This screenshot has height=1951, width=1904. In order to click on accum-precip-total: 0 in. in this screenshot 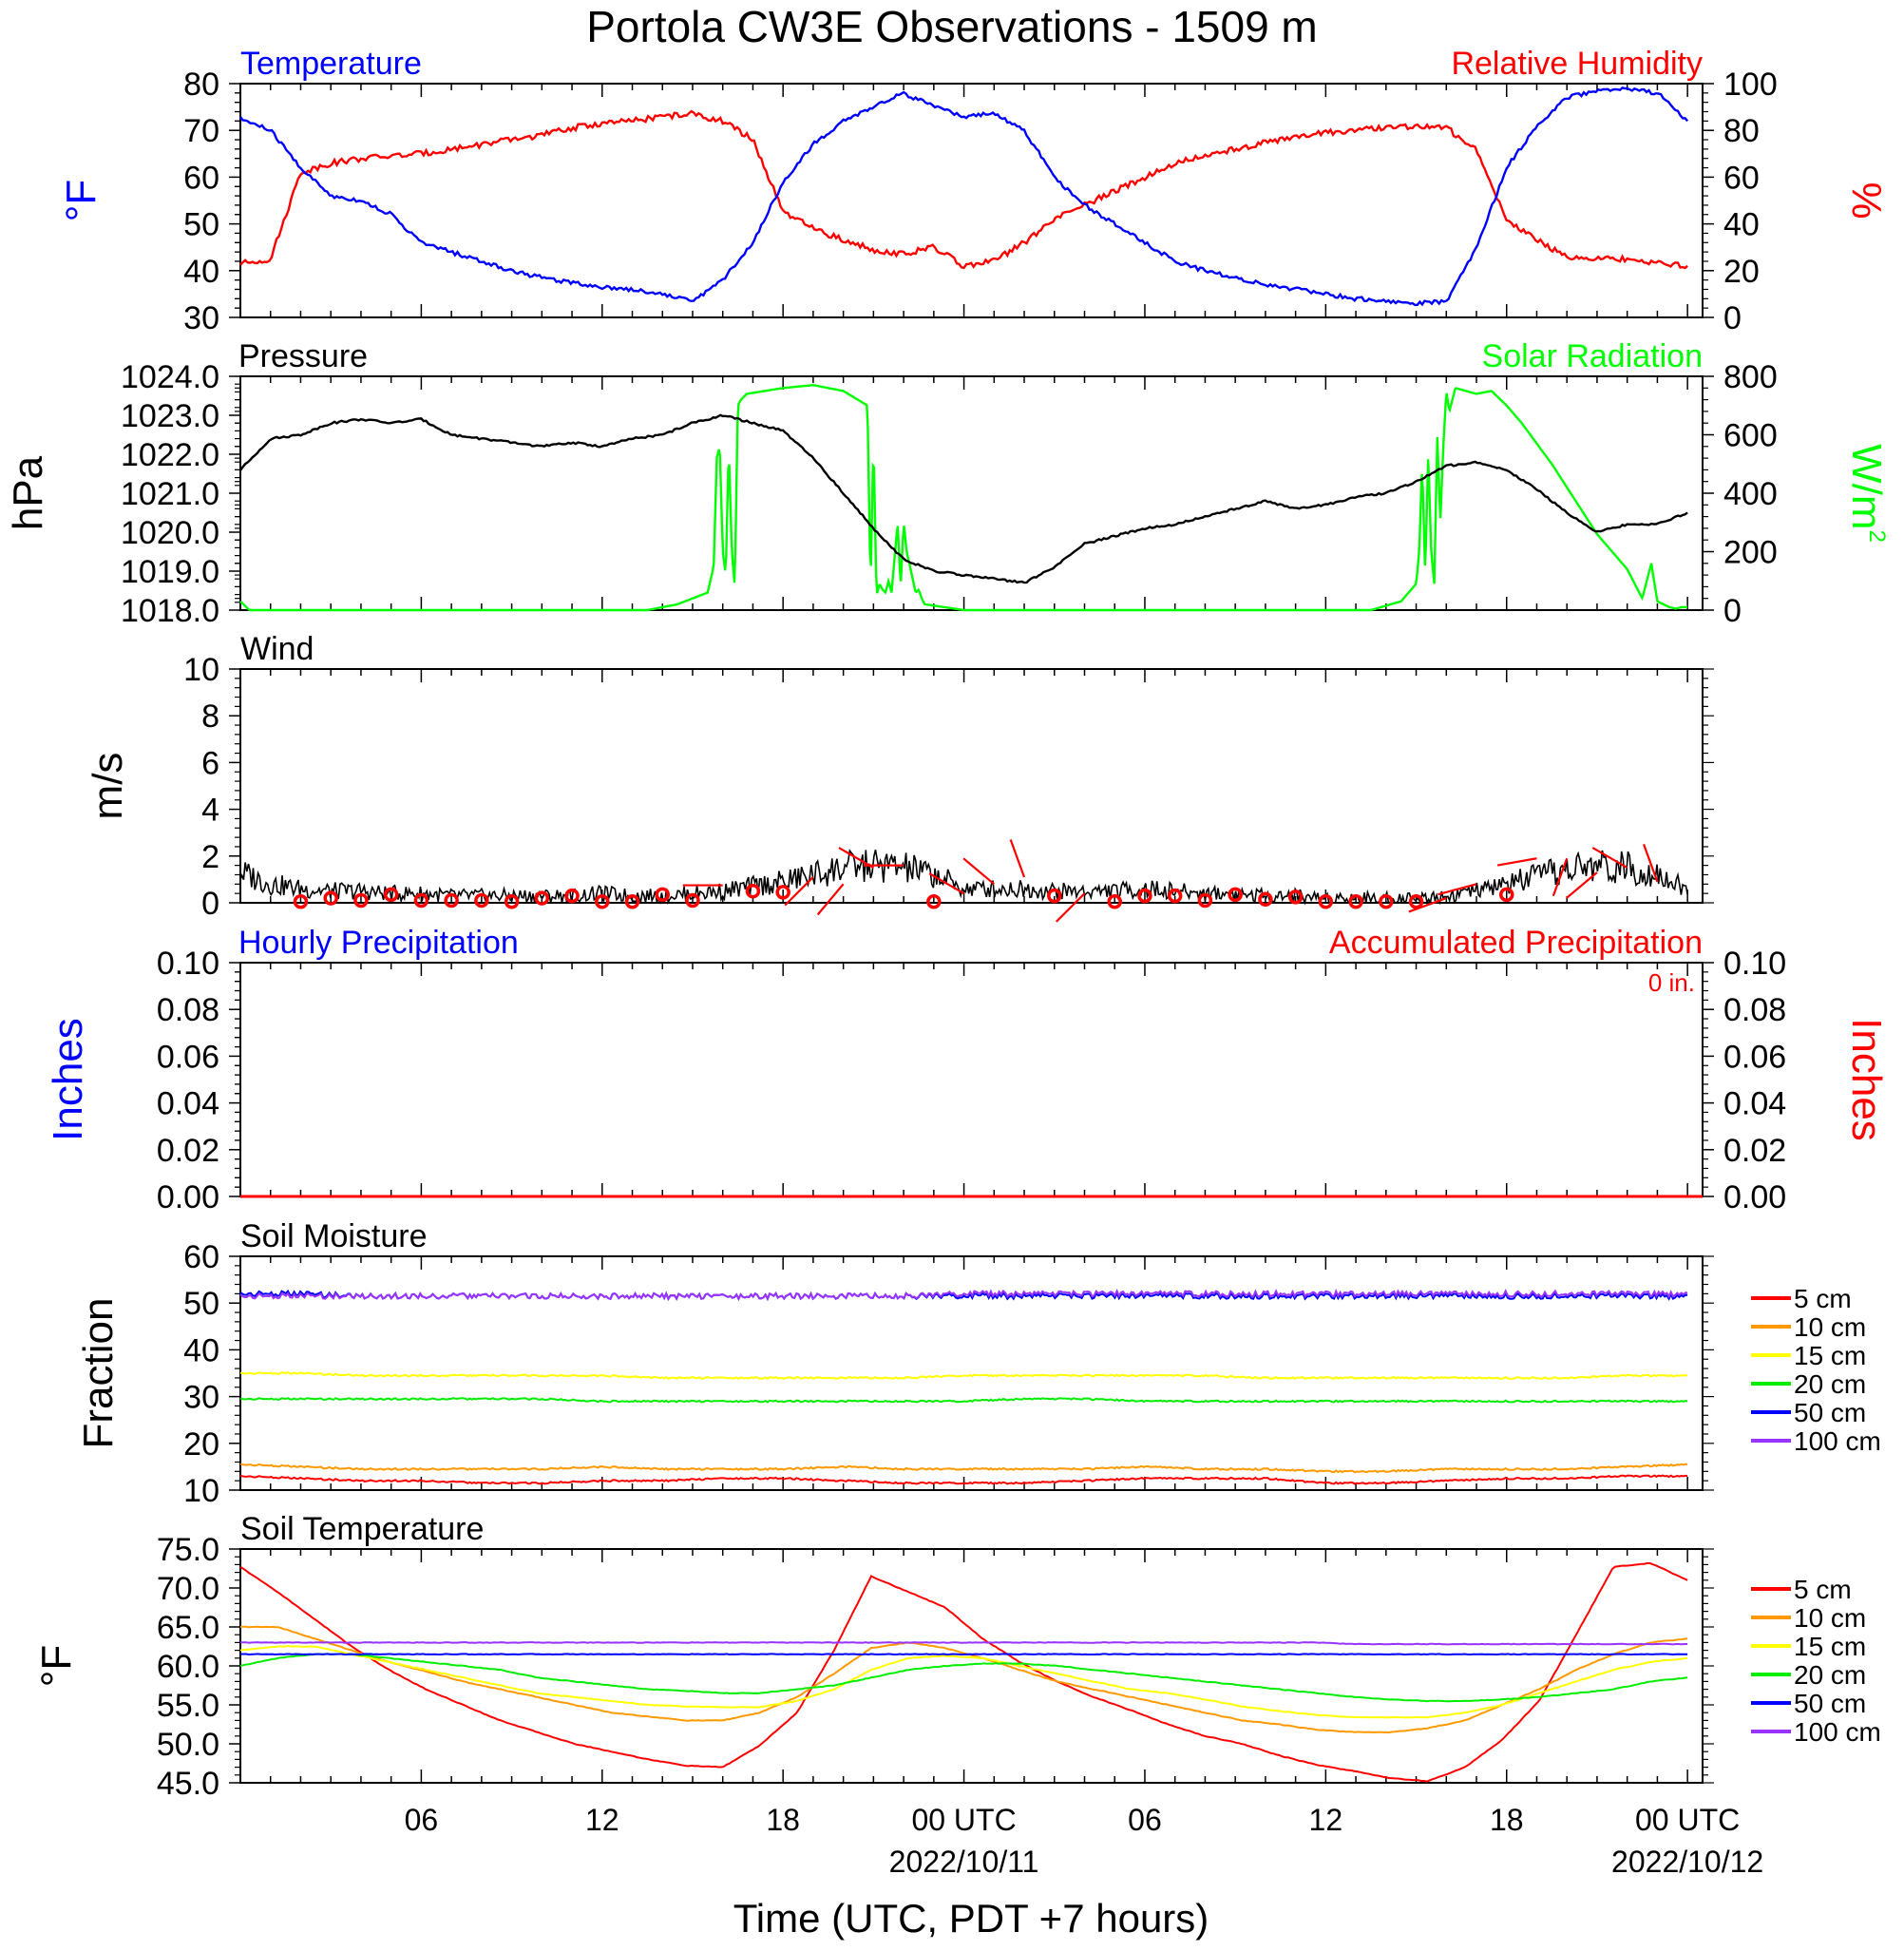, I will do `click(1672, 982)`.